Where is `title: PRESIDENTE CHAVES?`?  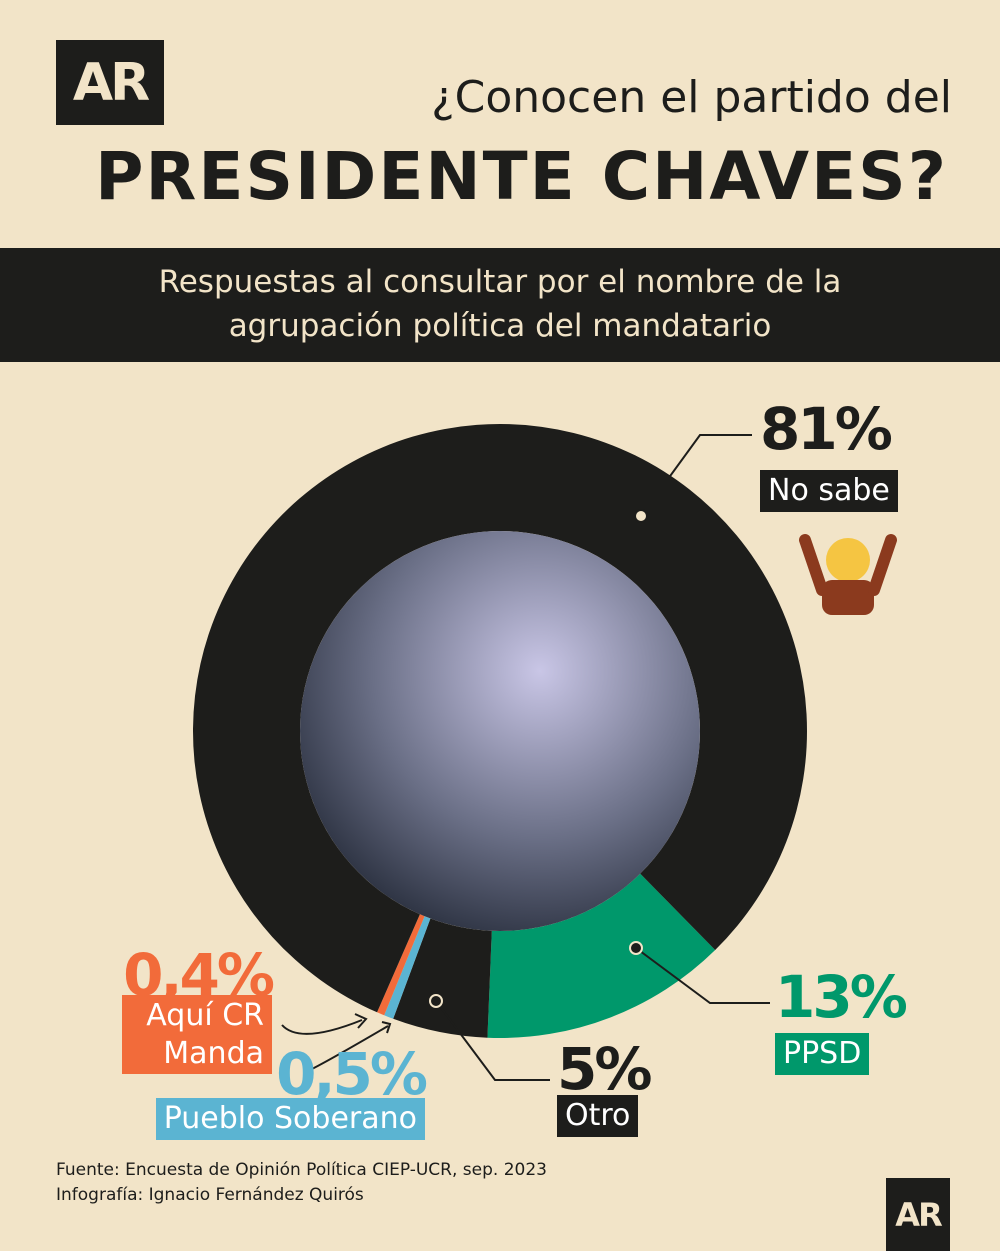 title: PRESIDENTE CHAVES? is located at coordinates (521, 176).